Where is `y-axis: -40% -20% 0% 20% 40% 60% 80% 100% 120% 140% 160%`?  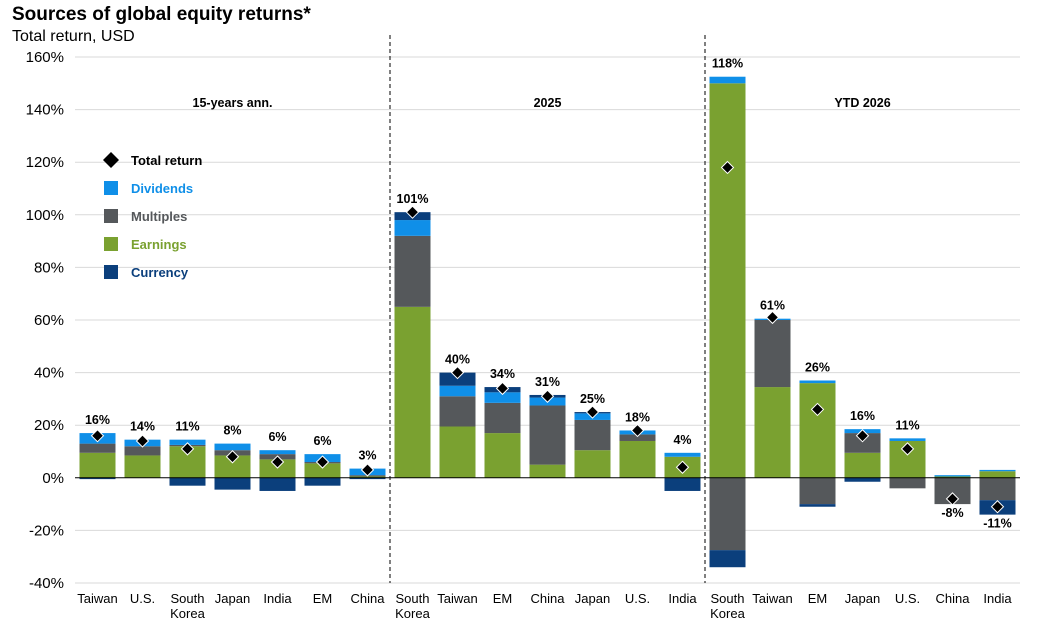 y-axis: -40% -20% 0% 20% 40% 60% 80% 100% 120% 140% 160% is located at coordinates (45, 320).